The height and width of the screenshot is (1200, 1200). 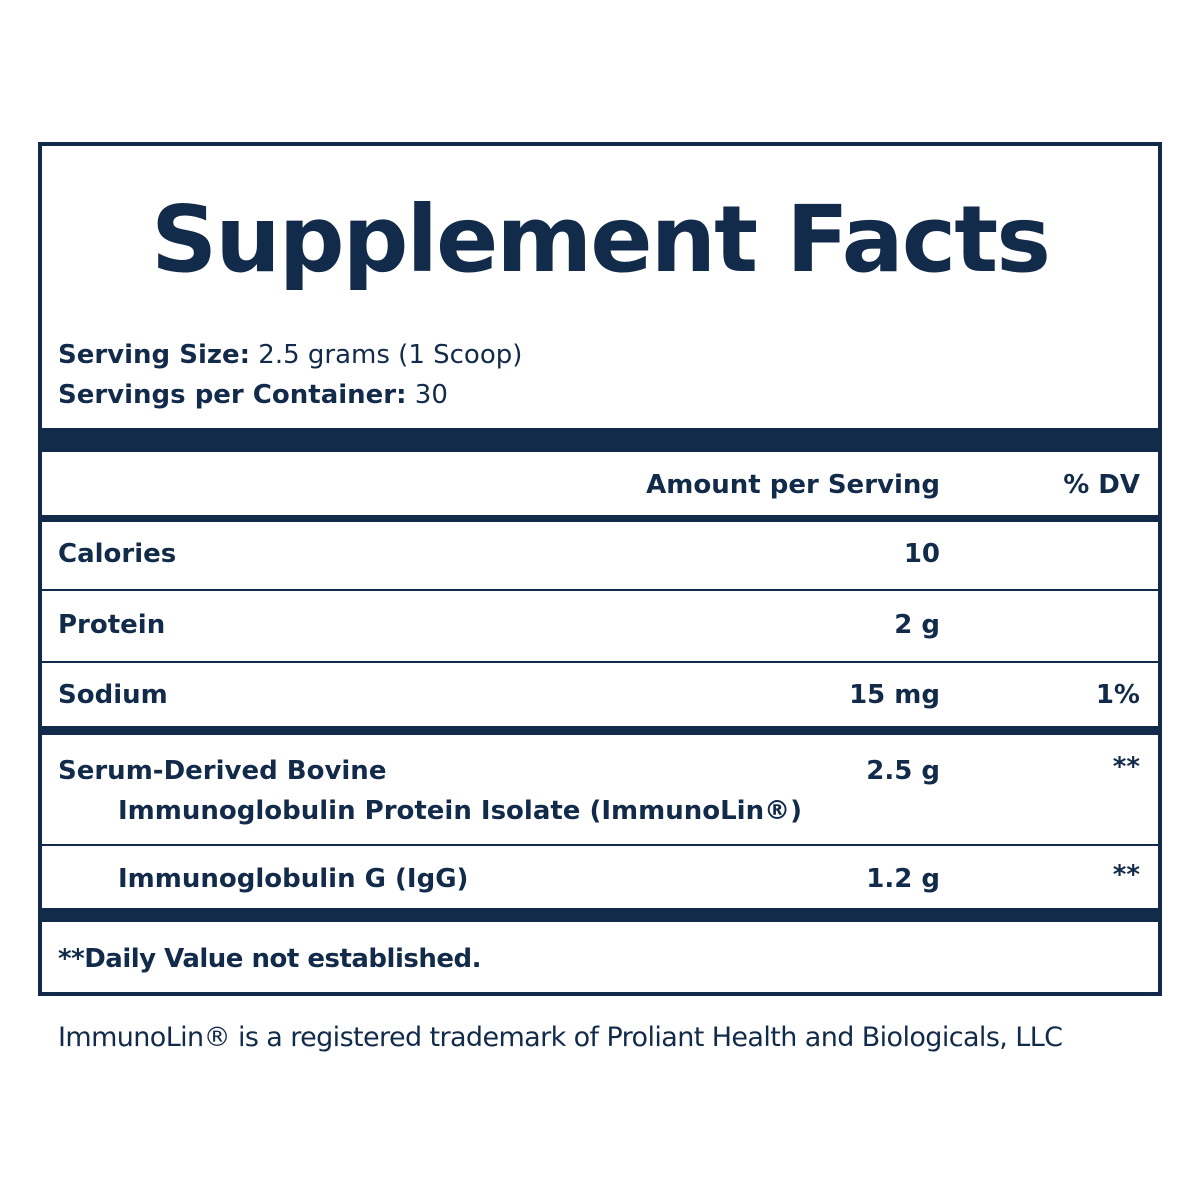 I want to click on amount: 2 g, so click(x=917, y=625).